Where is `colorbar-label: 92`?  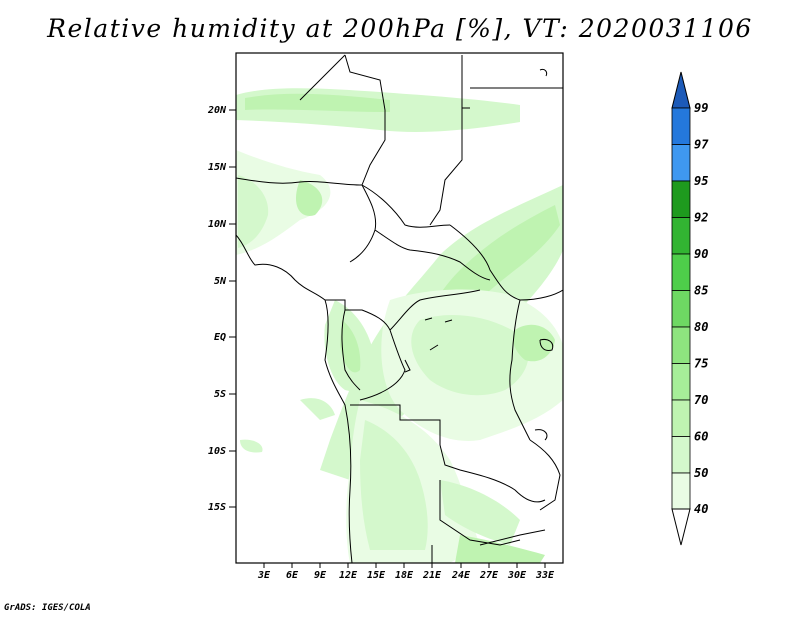 colorbar-label: 92 is located at coordinates (701, 218).